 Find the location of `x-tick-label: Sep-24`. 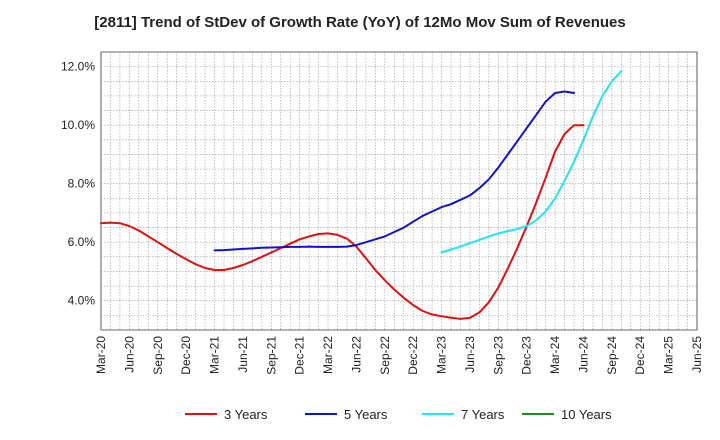

x-tick-label: Sep-24 is located at coordinates (612, 355).